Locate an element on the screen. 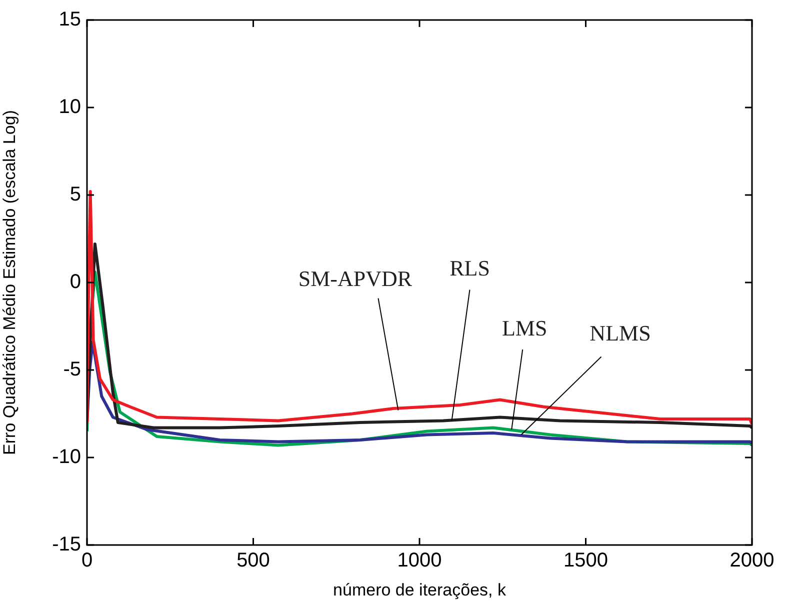 This screenshot has width=786, height=601. y-axis-title: Erro Quadrático Médio Estimado (escala Log) is located at coordinates (9, 282).